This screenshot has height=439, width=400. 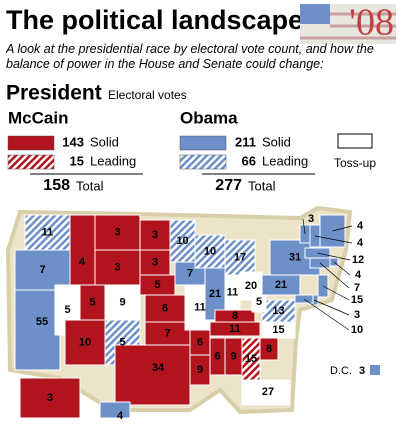 What do you see at coordinates (228, 185) in the screenshot?
I see `total-value: 277` at bounding box center [228, 185].